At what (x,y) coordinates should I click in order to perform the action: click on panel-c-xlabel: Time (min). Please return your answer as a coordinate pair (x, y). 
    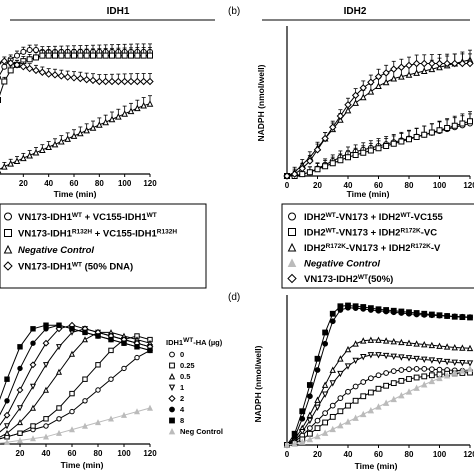
    Looking at the image, I should click on (82, 465).